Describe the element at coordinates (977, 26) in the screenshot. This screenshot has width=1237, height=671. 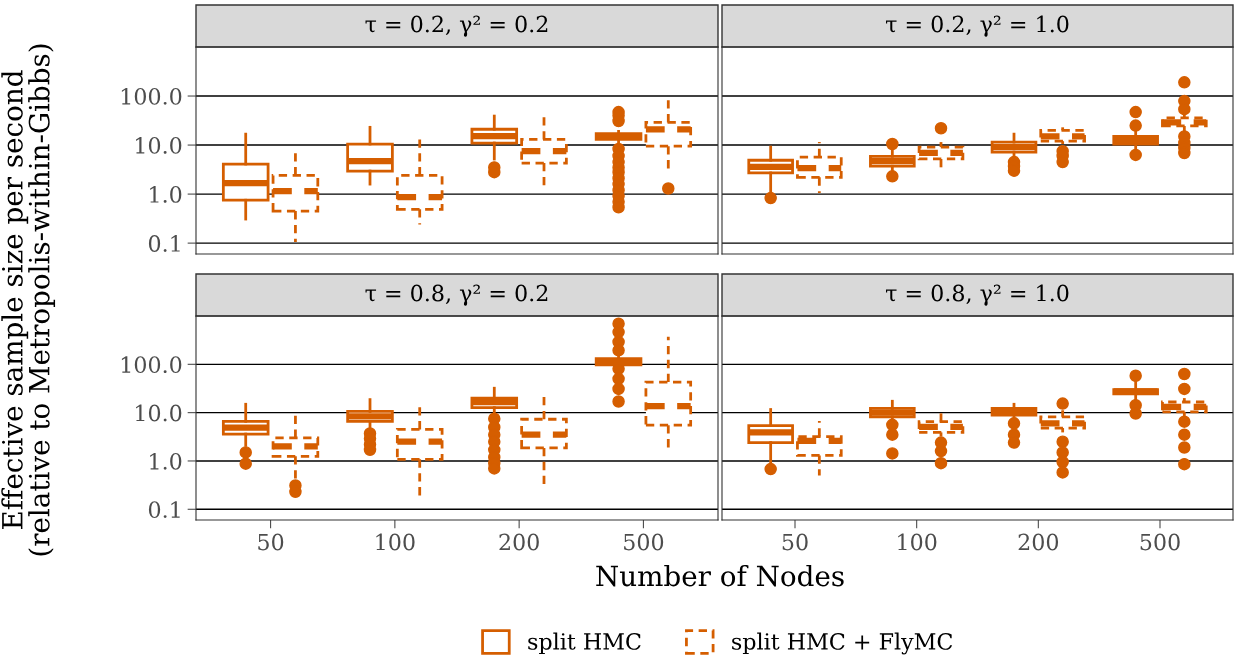
I see `chart-title: τ = 0.2, γ² = 1.0` at that location.